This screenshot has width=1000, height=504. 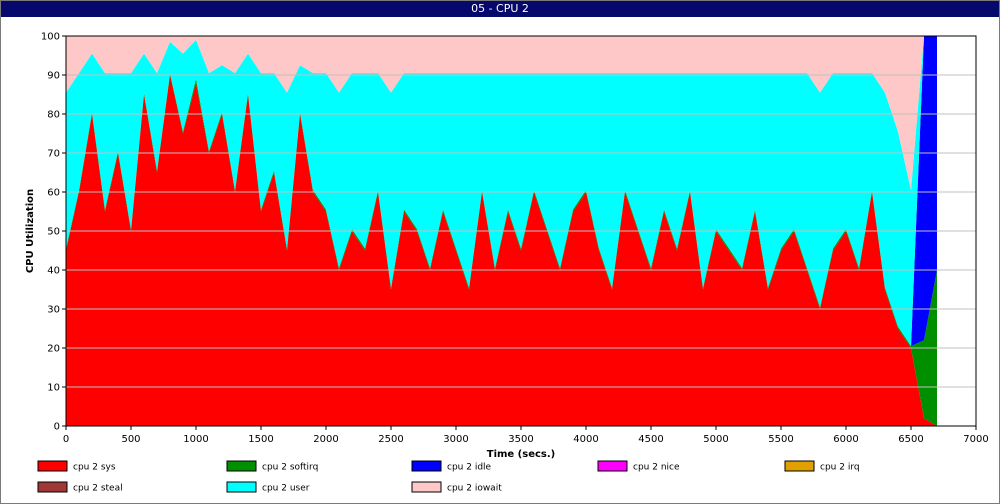 What do you see at coordinates (50, 37) in the screenshot?
I see `y-tick-label: 100` at bounding box center [50, 37].